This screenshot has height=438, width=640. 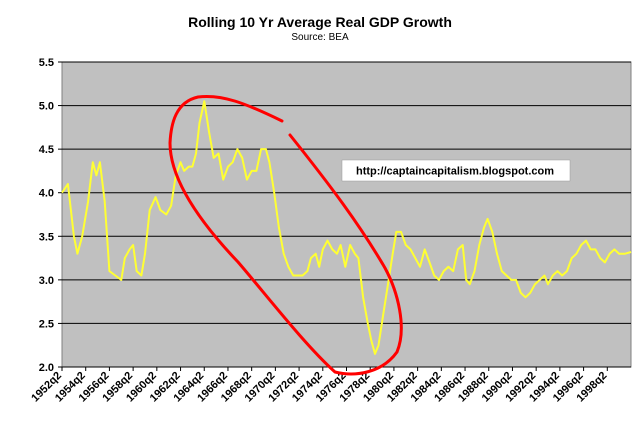 I want to click on chart-subtitle: Source: BEA, so click(x=320, y=37).